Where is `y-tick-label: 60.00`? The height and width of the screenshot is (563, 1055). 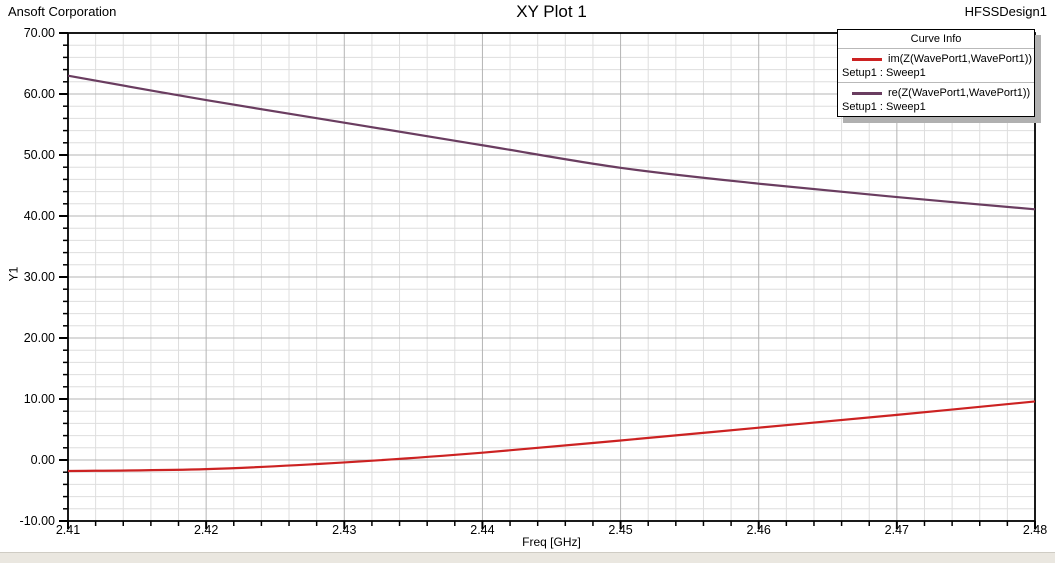 y-tick-label: 60.00 is located at coordinates (39, 94).